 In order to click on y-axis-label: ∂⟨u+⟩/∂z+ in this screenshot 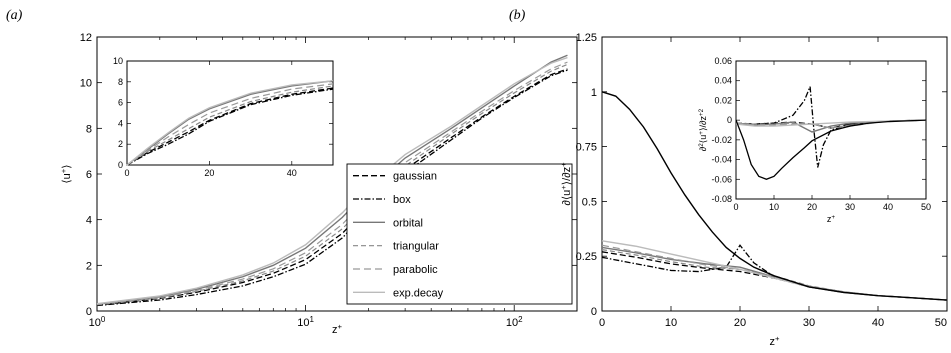, I will do `click(566, 184)`.